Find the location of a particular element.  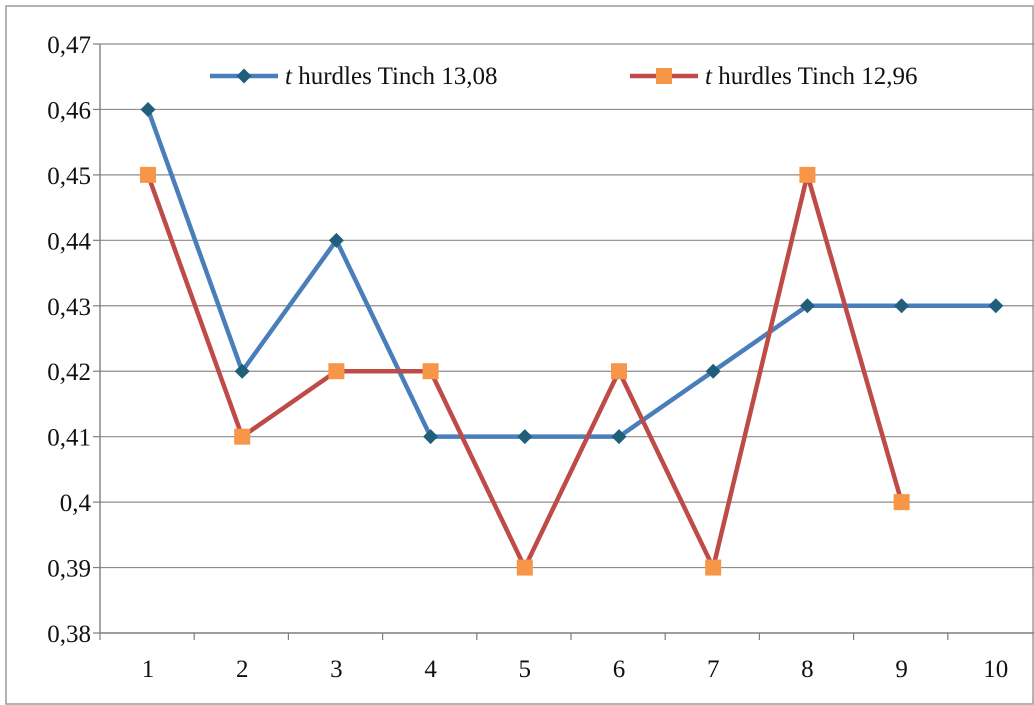

x-tick-label: 1 is located at coordinates (148, 669).